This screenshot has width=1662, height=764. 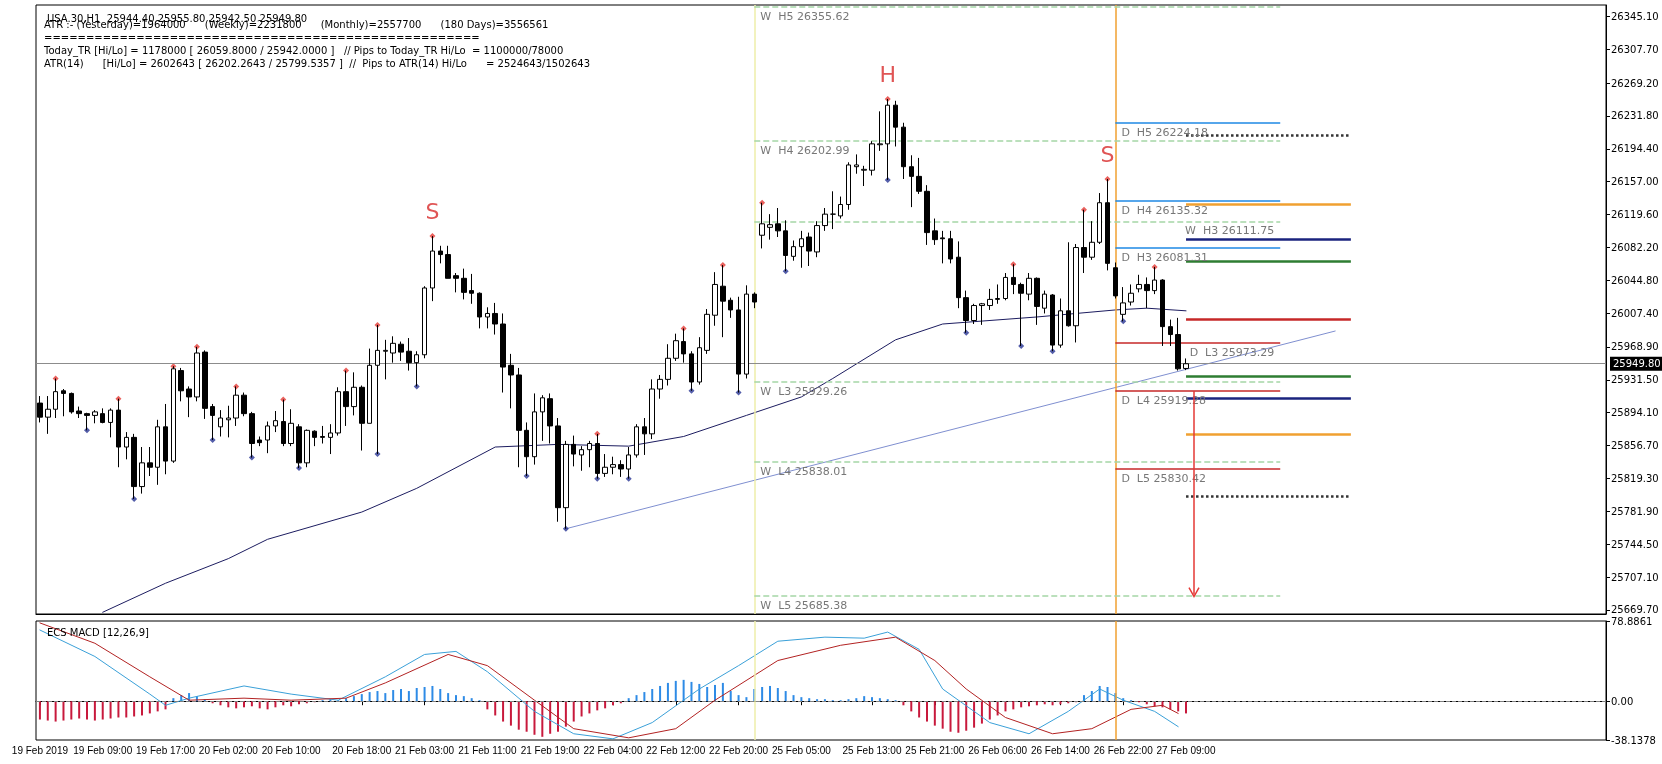 What do you see at coordinates (1635, 280) in the screenshot?
I see `y-tick-label: 26044.80` at bounding box center [1635, 280].